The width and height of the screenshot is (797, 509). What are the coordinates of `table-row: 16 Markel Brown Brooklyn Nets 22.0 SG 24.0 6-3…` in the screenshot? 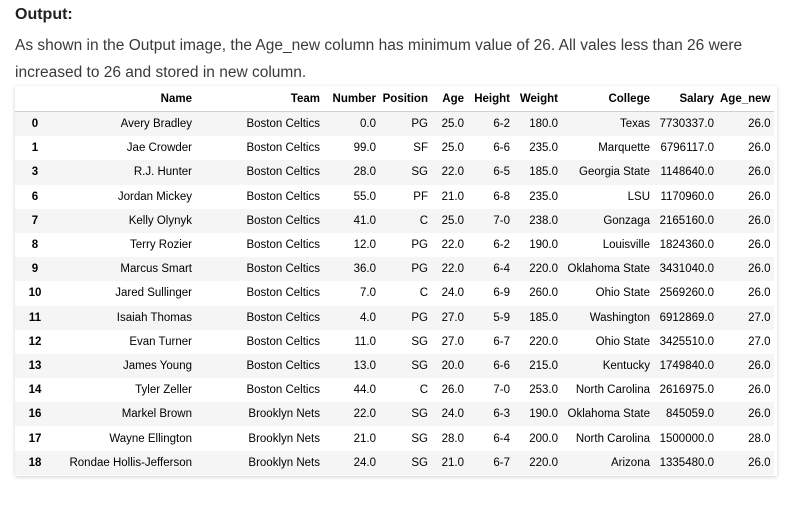 It's located at (394, 414).